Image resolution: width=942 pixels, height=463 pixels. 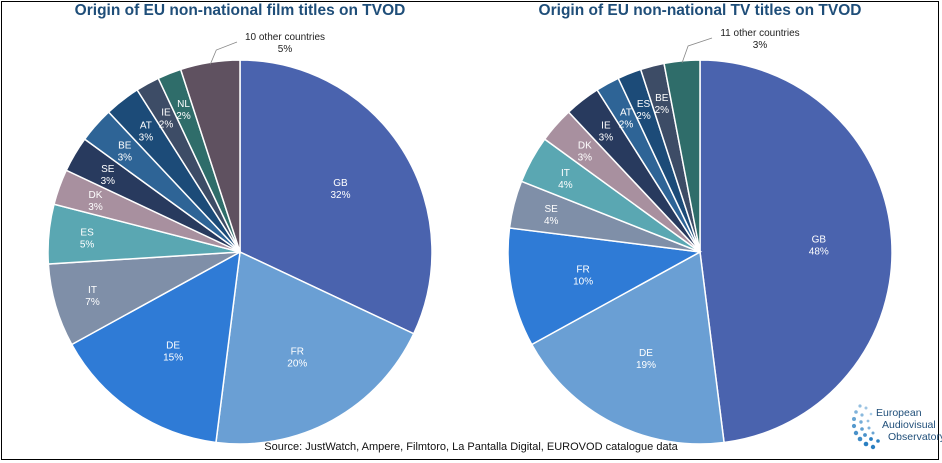 I want to click on tv-label-gb: GB, so click(x=819, y=240).